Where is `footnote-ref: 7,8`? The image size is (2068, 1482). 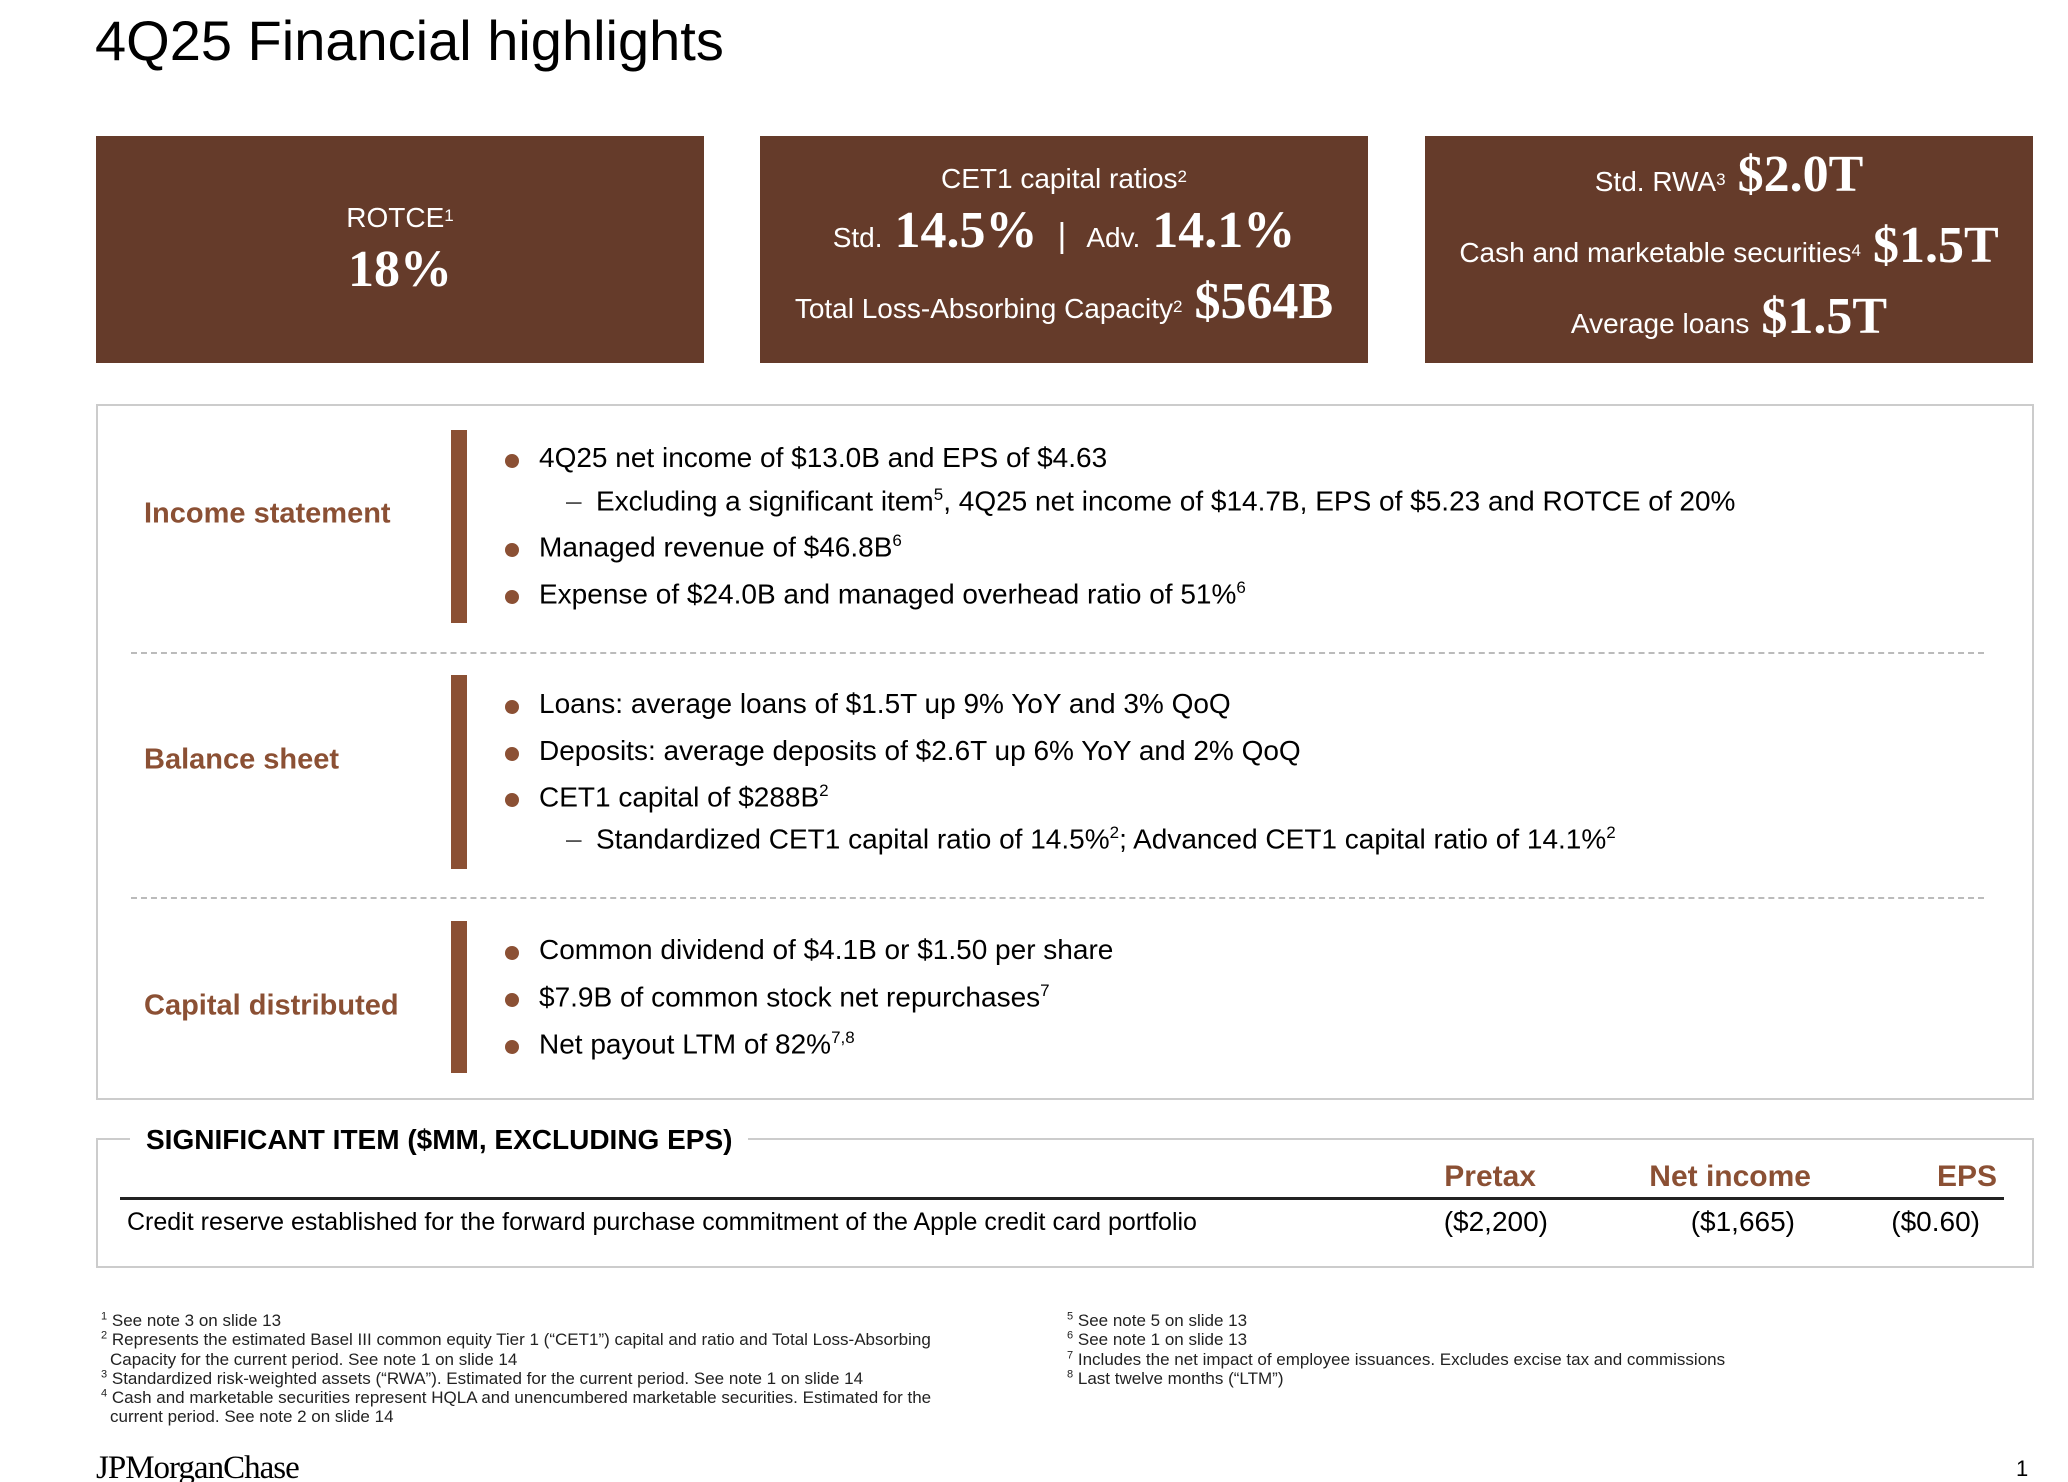 footnote-ref: 7,8 is located at coordinates (843, 1037).